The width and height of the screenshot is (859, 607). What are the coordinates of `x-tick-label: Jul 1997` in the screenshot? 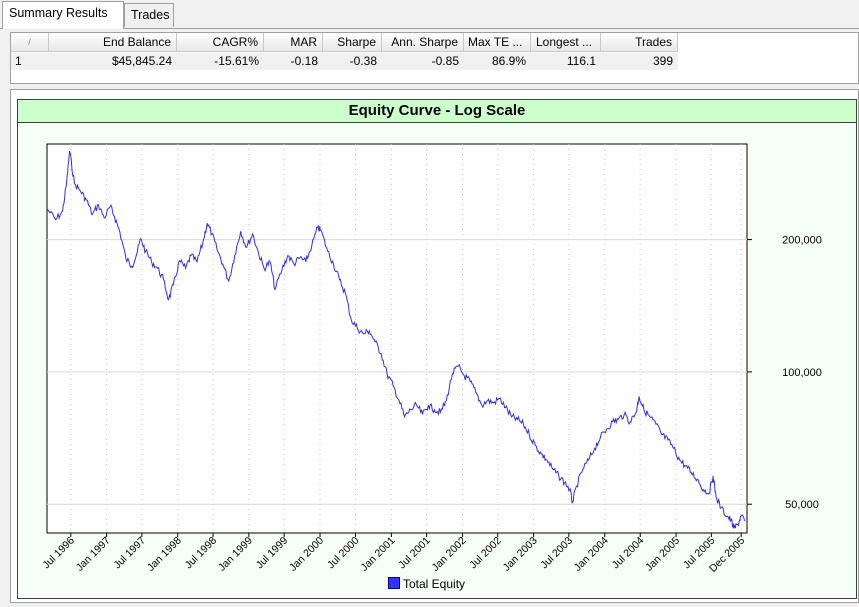 It's located at (129, 553).